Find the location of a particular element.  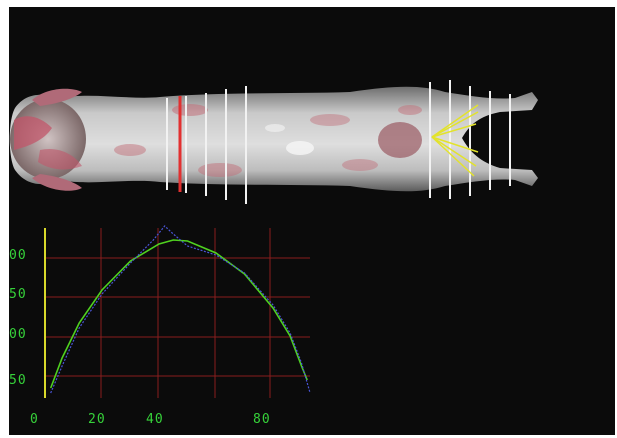

x-tick-labels: 0 20 40 80 is located at coordinates (150, 419).